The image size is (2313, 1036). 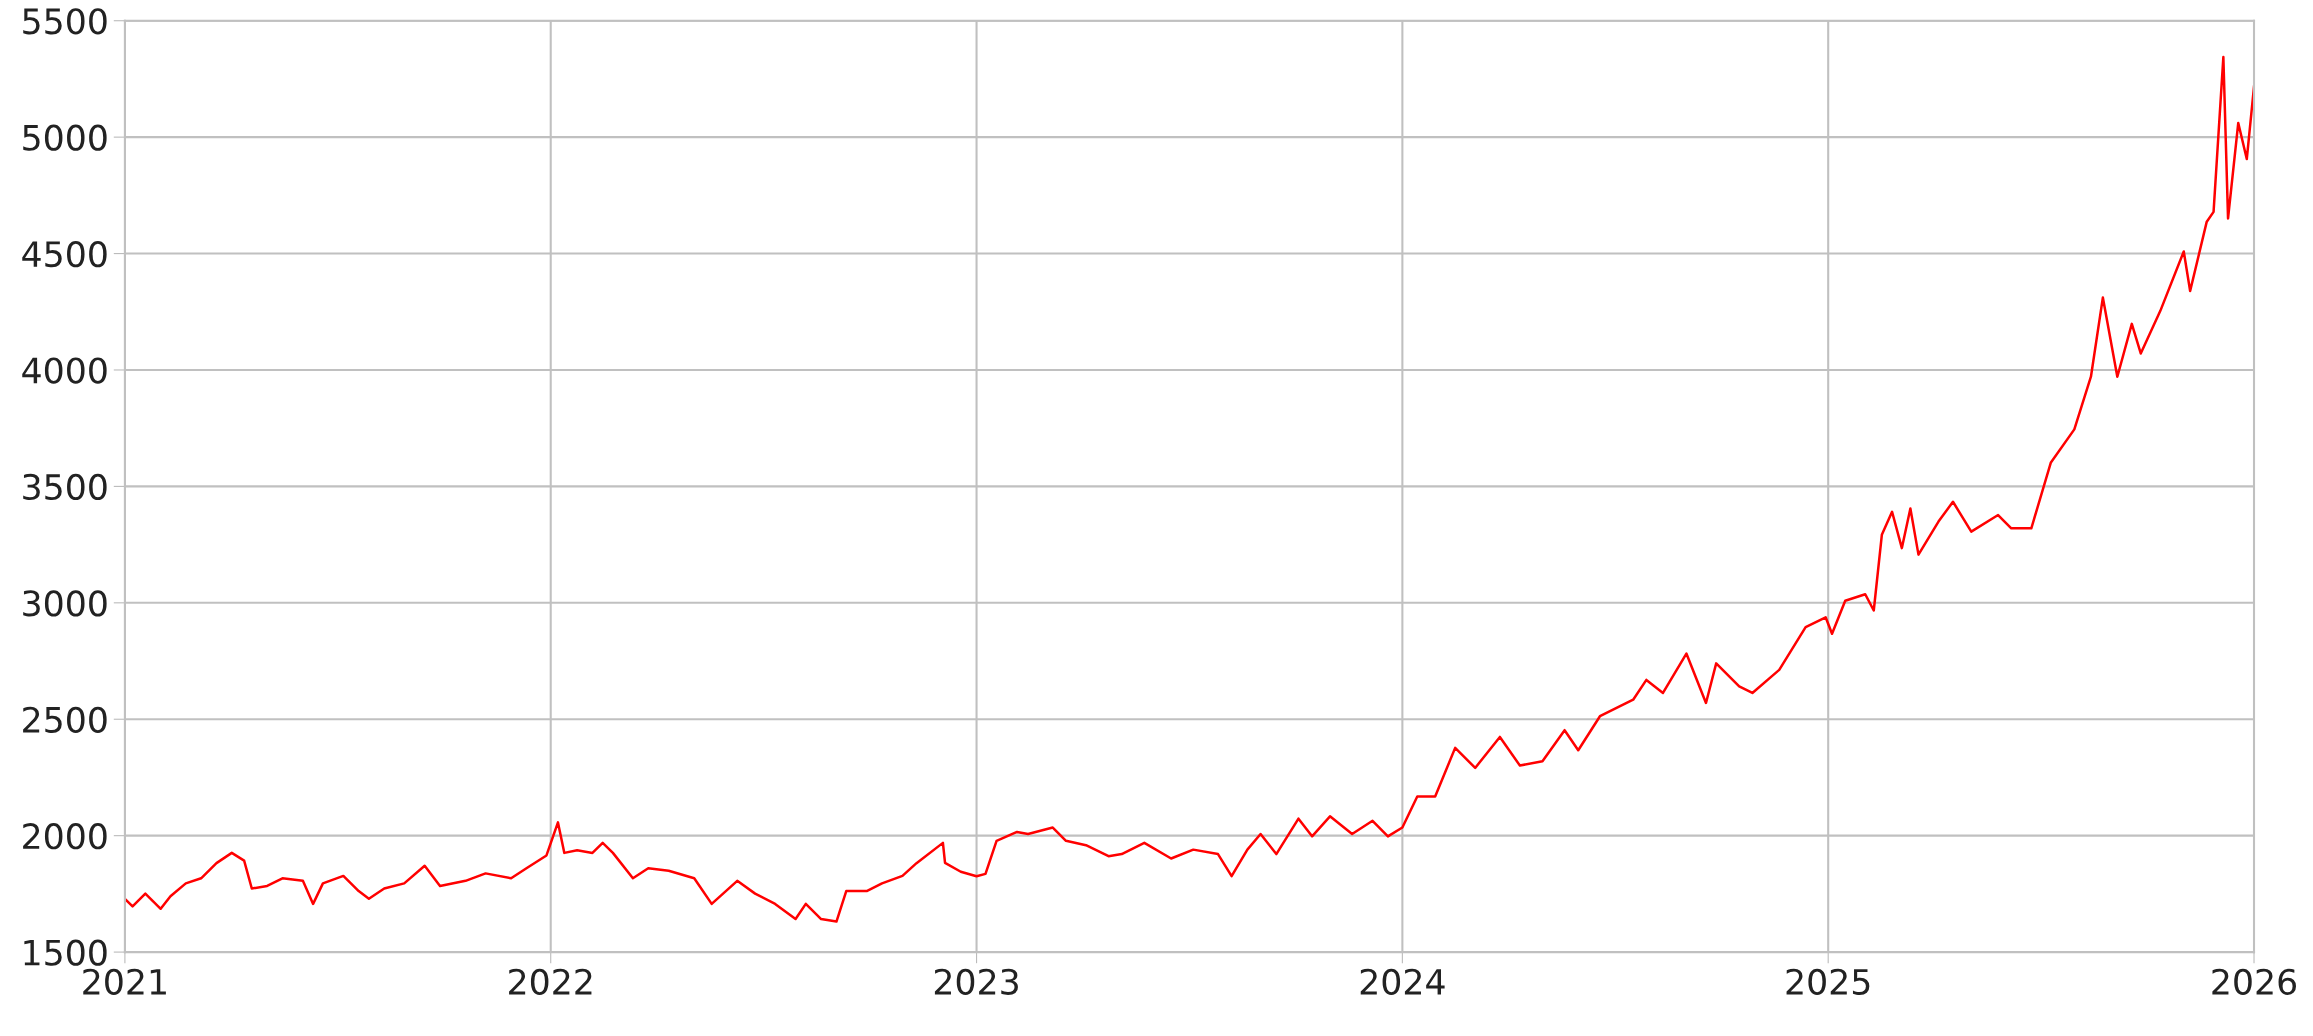 I want to click on y-tick-label: 2500, so click(x=65, y=719).